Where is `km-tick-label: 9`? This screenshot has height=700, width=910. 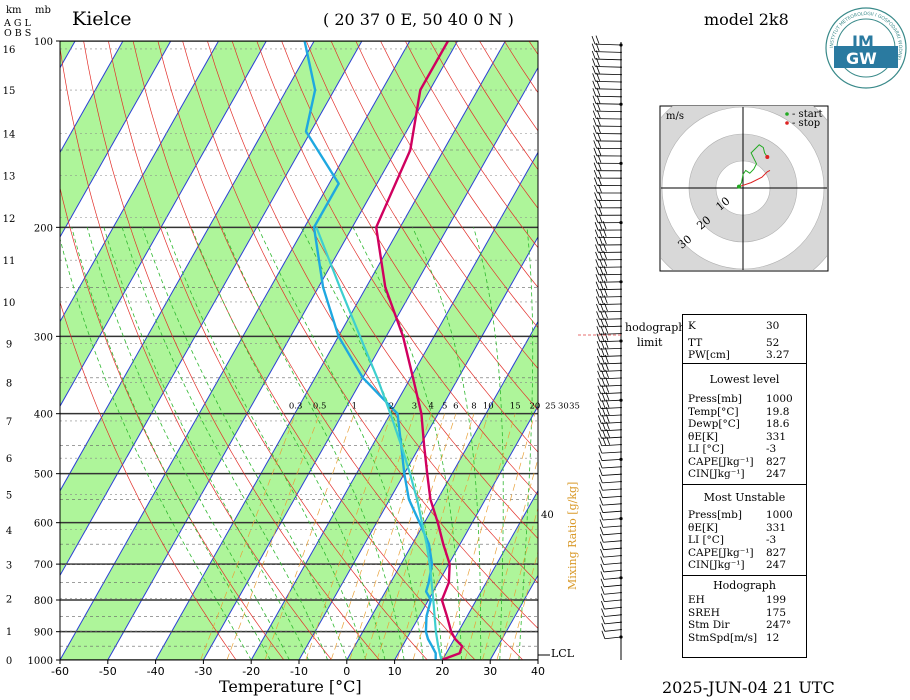 km-tick-label: 9 is located at coordinates (9, 344).